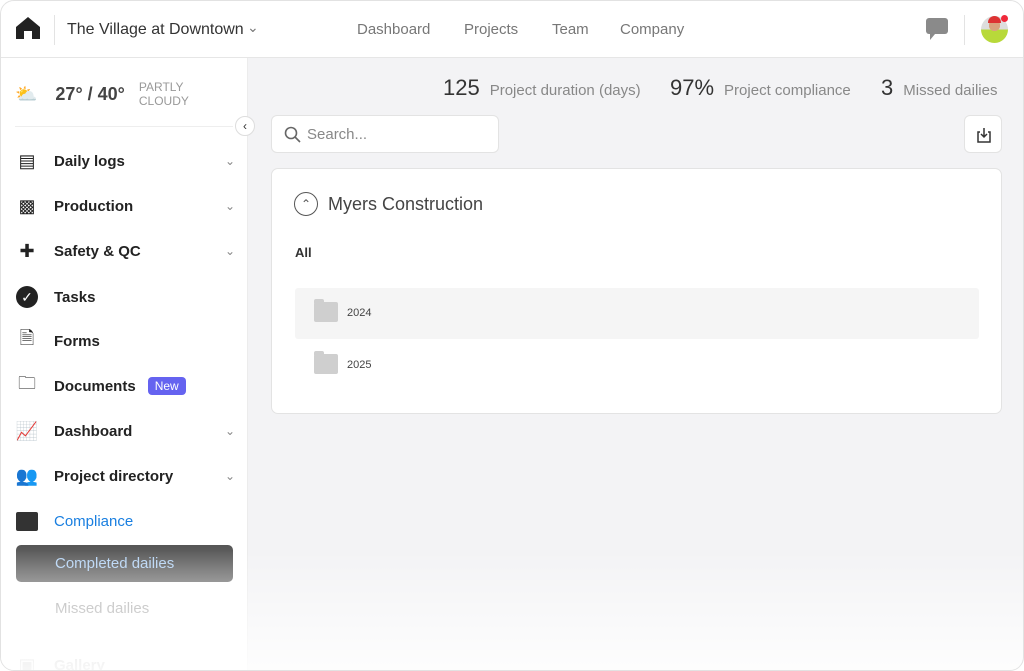 This screenshot has height=671, width=1024. Describe the element at coordinates (406, 204) in the screenshot. I see `card-title: Myers Construction` at that location.